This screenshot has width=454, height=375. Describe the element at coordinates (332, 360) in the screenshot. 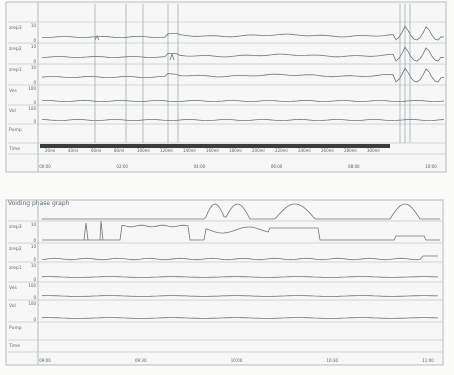

I see `time-tick: 10:30` at that location.